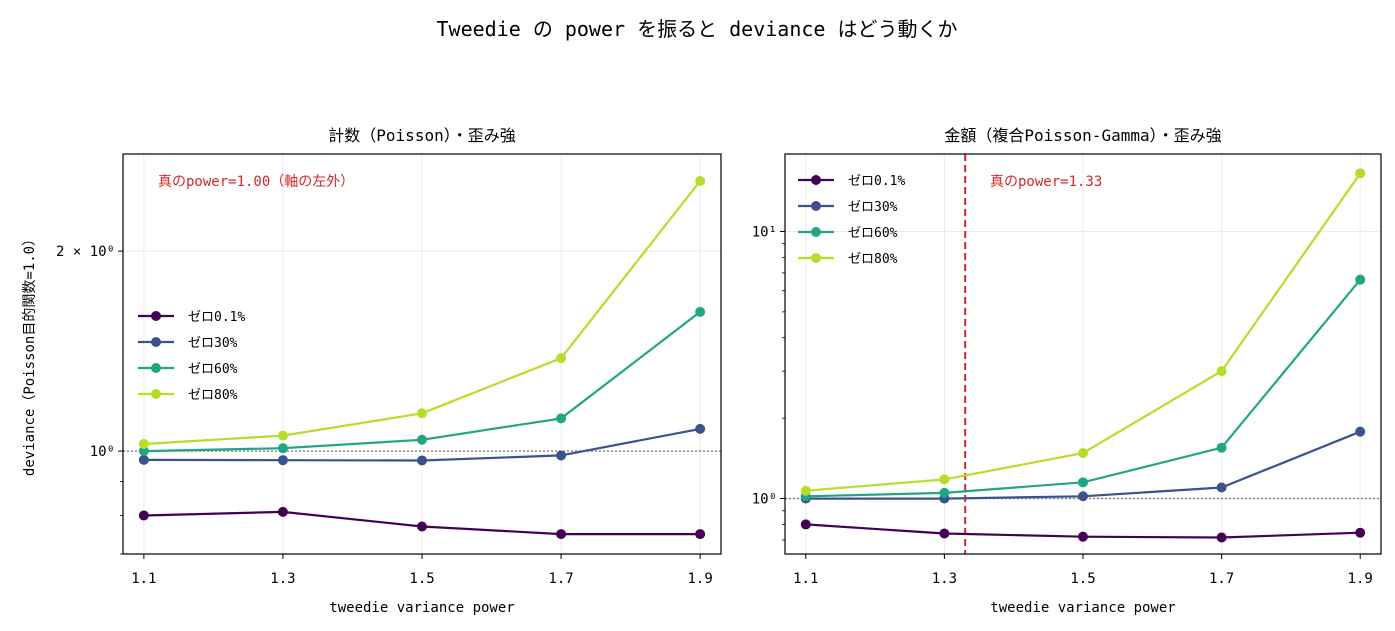 This screenshot has height=631, width=1395. I want to click on y-tick-label: 2 × 10⁰, so click(85, 252).